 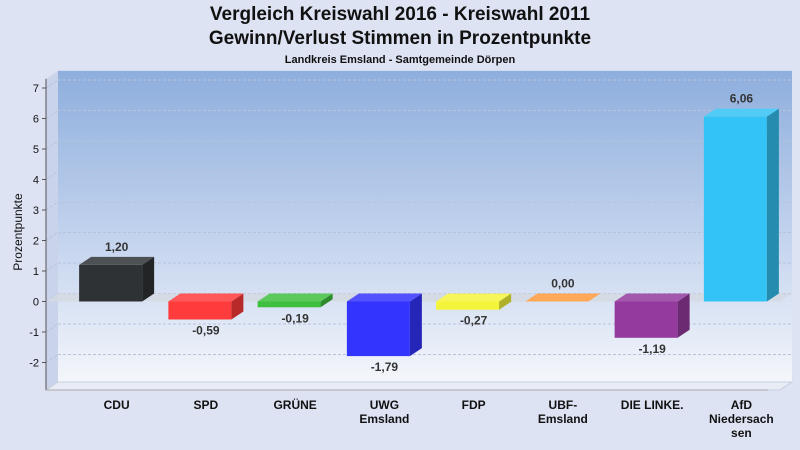 What do you see at coordinates (400, 60) in the screenshot?
I see `chart-subtitle: Landkreis Emsland - Samtgemeinde Dörpen` at bounding box center [400, 60].